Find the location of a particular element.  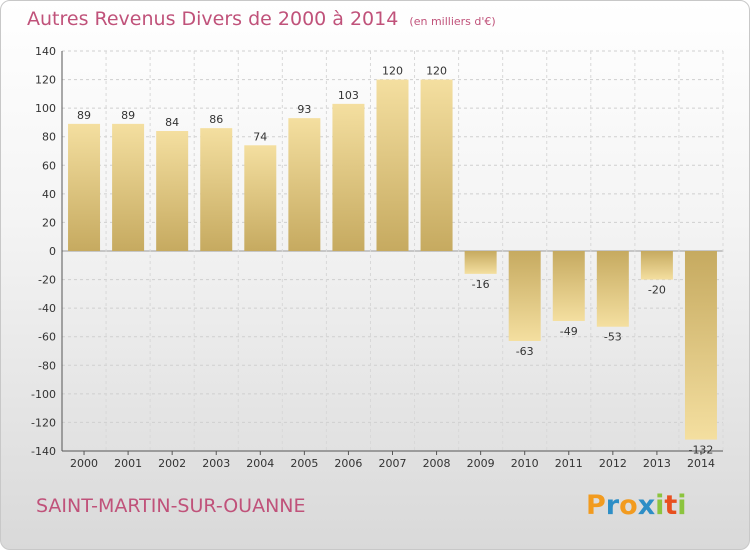

y-tick-label: 100 is located at coordinates (45, 108).